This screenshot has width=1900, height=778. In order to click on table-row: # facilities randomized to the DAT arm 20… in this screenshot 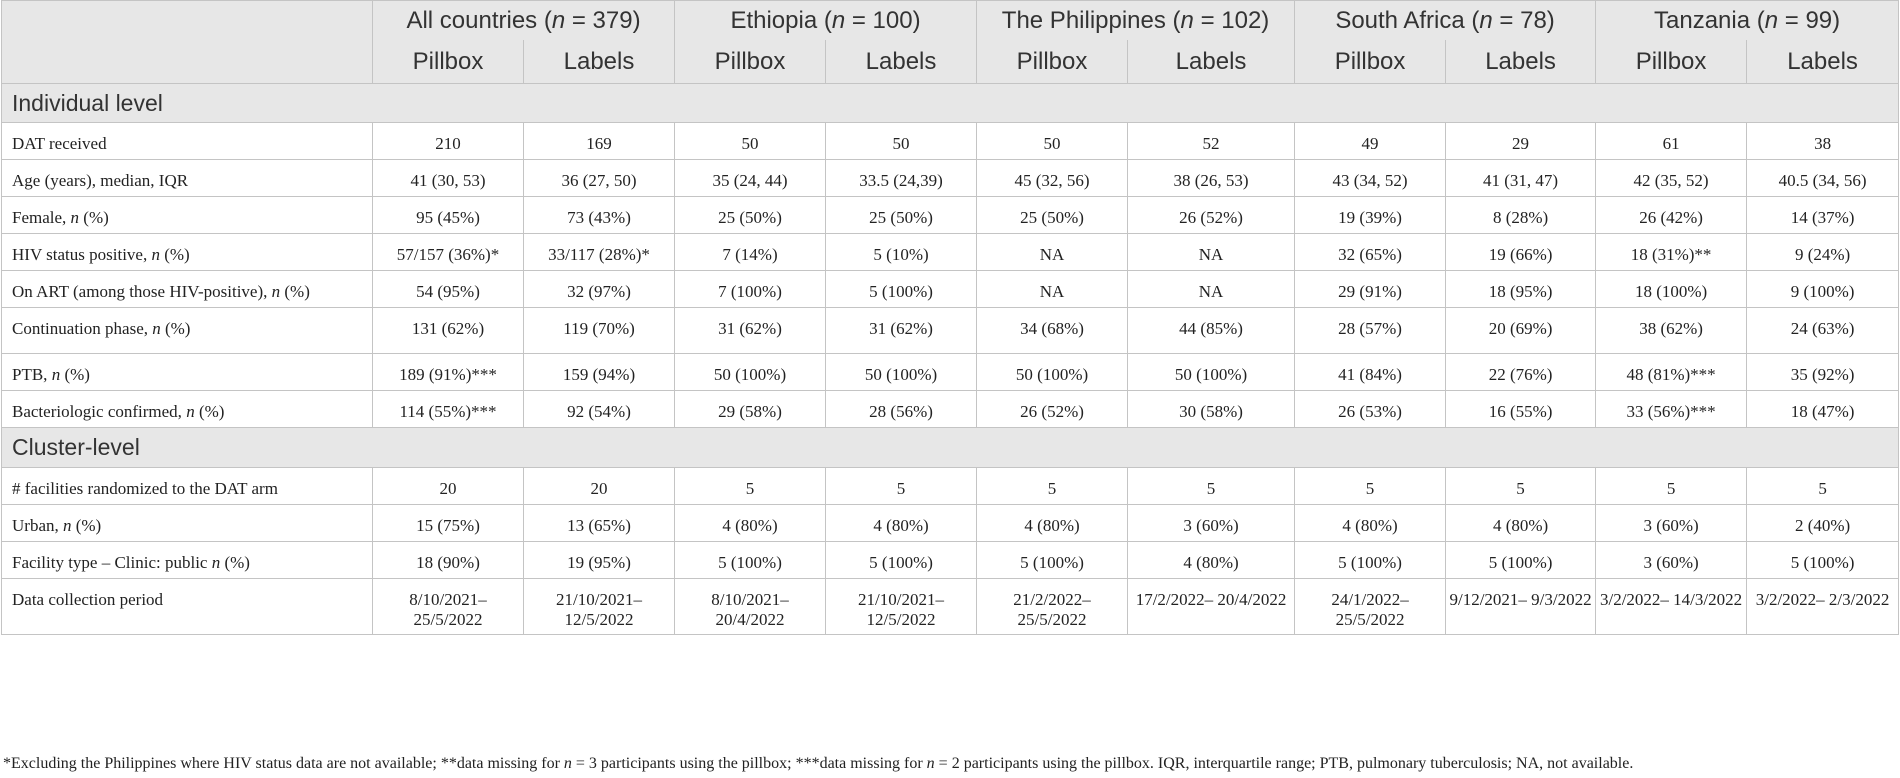, I will do `click(950, 486)`.